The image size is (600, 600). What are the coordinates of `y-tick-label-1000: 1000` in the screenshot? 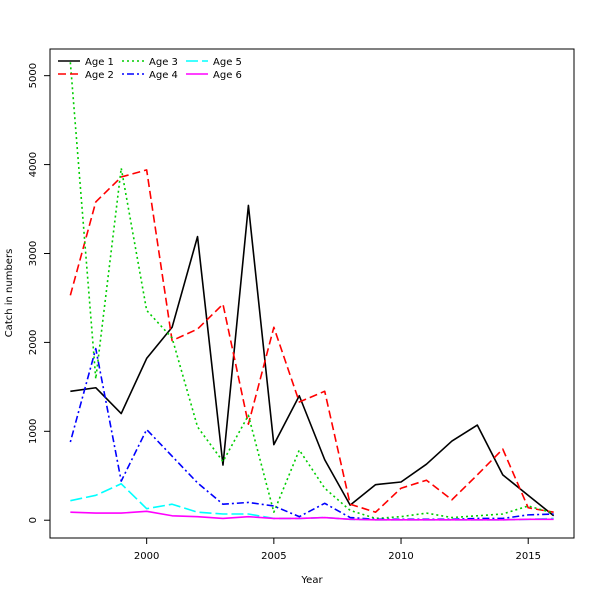 It's located at (33, 431).